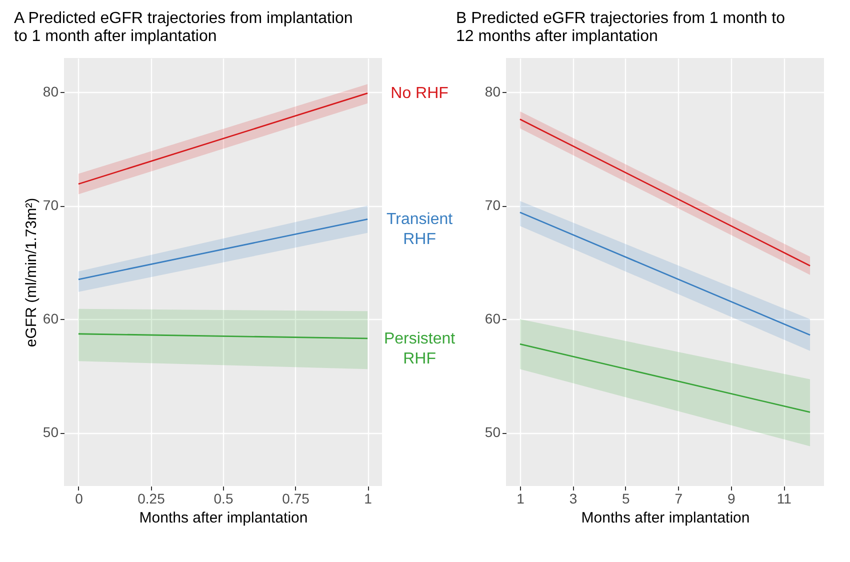 This screenshot has width=850, height=562. I want to click on x-tick-label: 0.5, so click(224, 498).